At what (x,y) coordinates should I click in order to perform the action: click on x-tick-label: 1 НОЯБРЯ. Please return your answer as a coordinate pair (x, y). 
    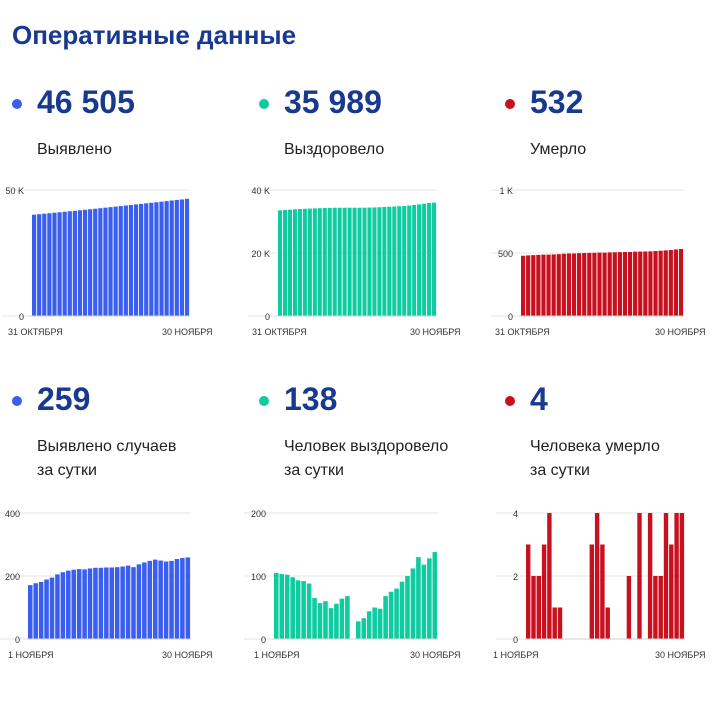
    Looking at the image, I should click on (516, 655).